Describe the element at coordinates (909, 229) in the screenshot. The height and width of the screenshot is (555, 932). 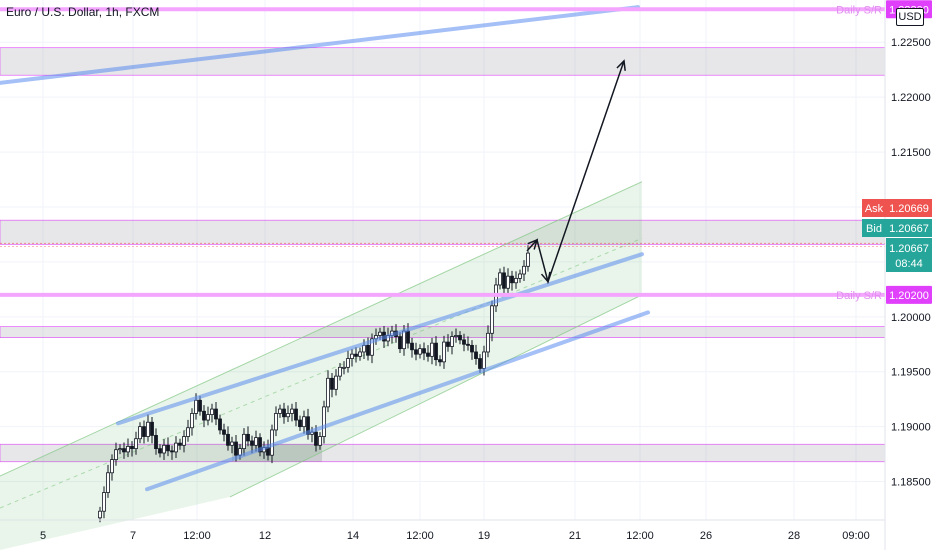
I see `bid-value: 1.20667` at that location.